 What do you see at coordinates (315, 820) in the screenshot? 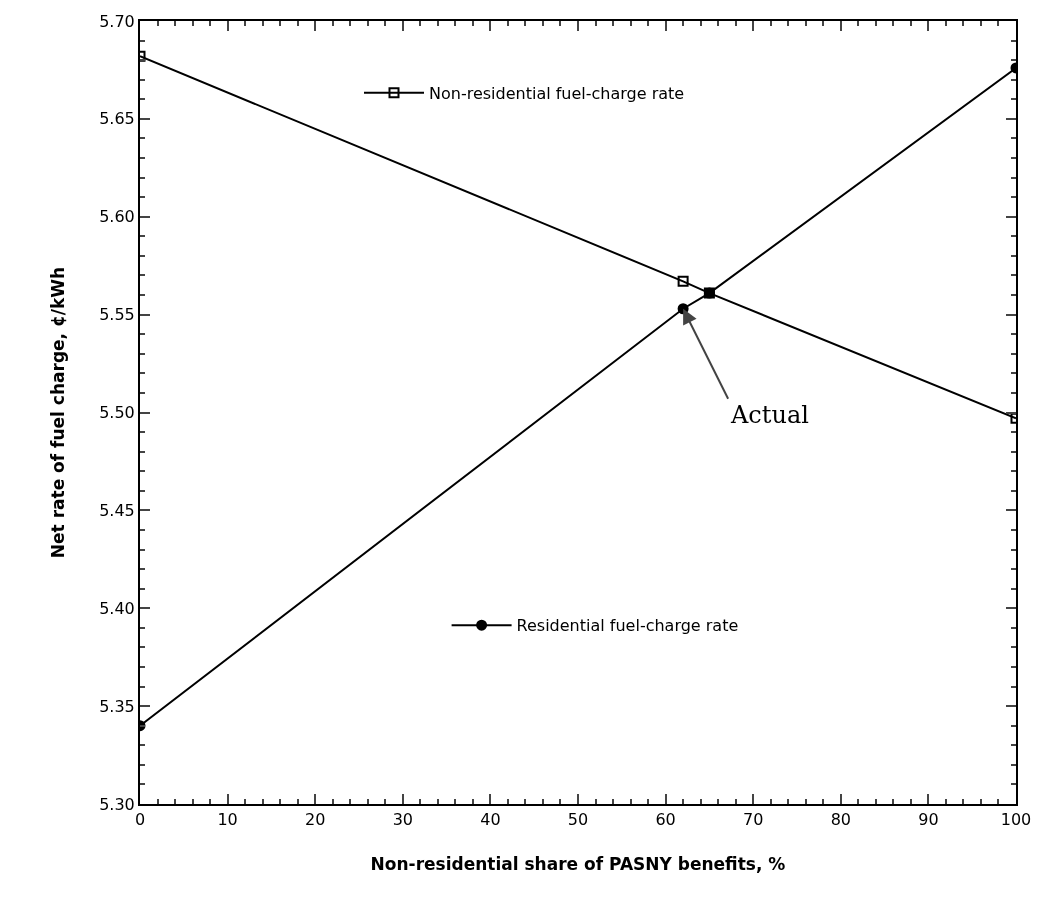
I see `x-tick-label: 20` at bounding box center [315, 820].